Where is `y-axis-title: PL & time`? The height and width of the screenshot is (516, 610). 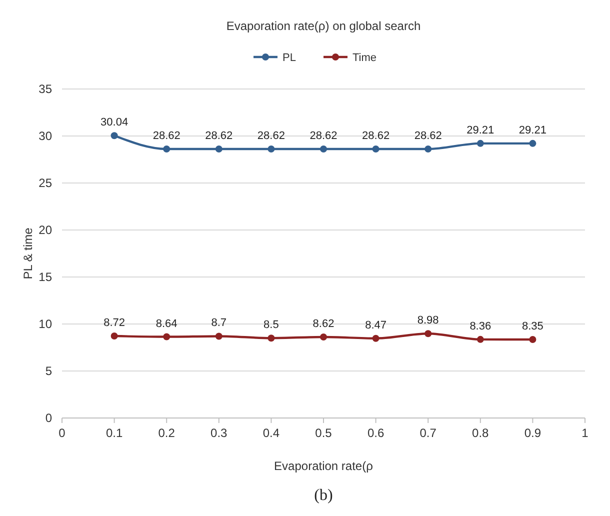
y-axis-title: PL & time is located at coordinates (28, 253).